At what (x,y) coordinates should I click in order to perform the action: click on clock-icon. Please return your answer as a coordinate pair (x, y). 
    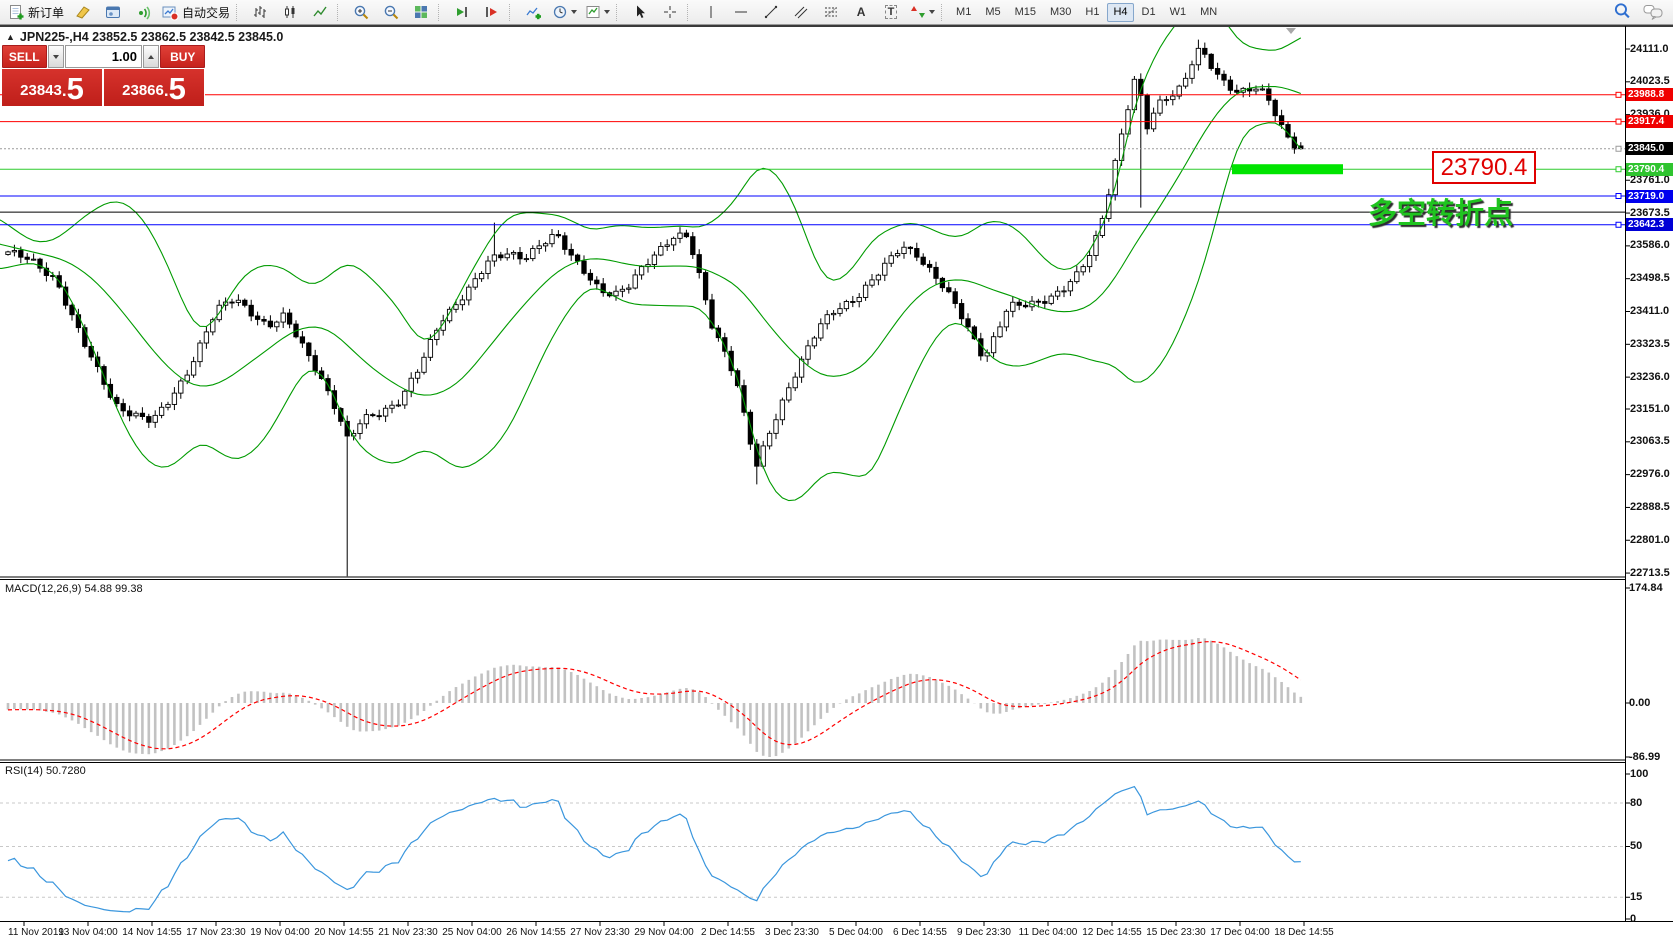
    Looking at the image, I should click on (560, 12).